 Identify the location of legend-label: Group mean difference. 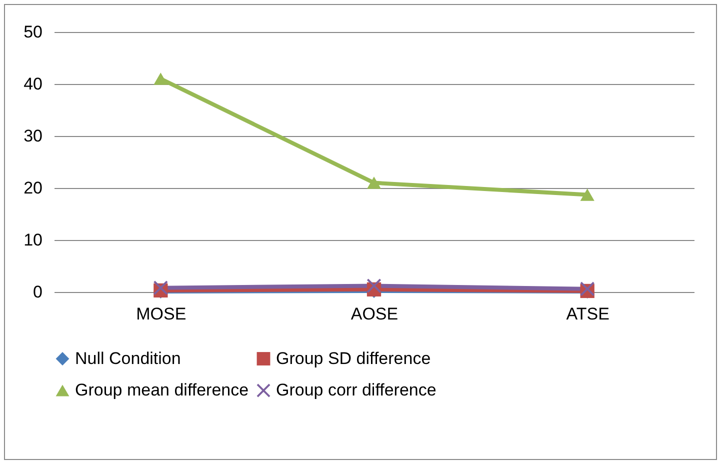
(162, 390).